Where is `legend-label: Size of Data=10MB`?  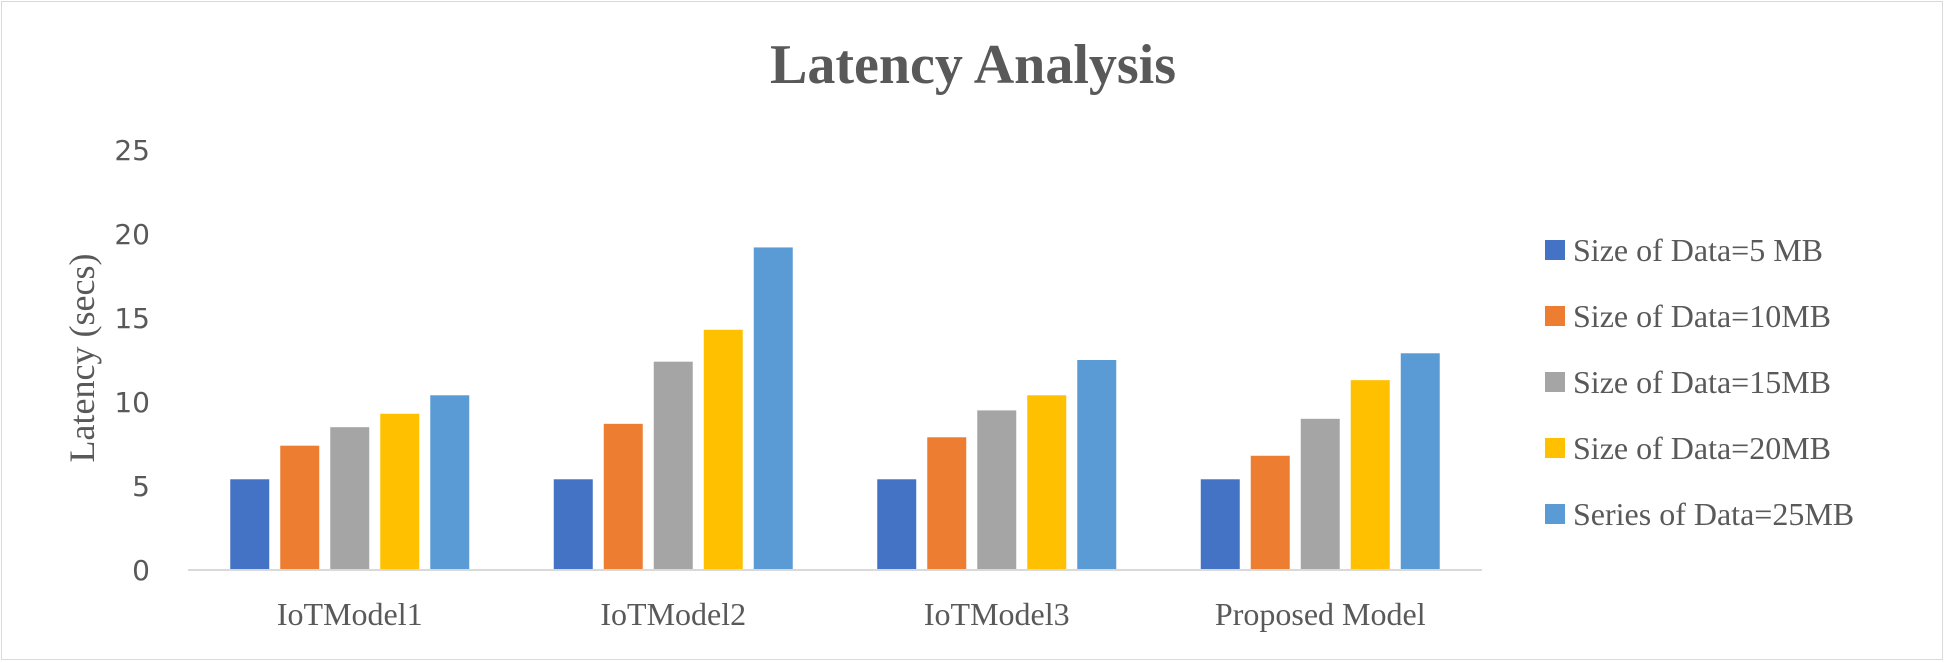
legend-label: Size of Data=10MB is located at coordinates (1702, 316).